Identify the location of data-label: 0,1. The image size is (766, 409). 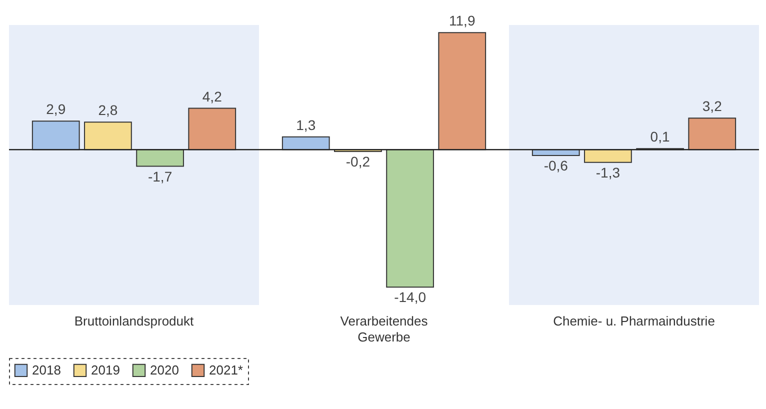
(660, 136).